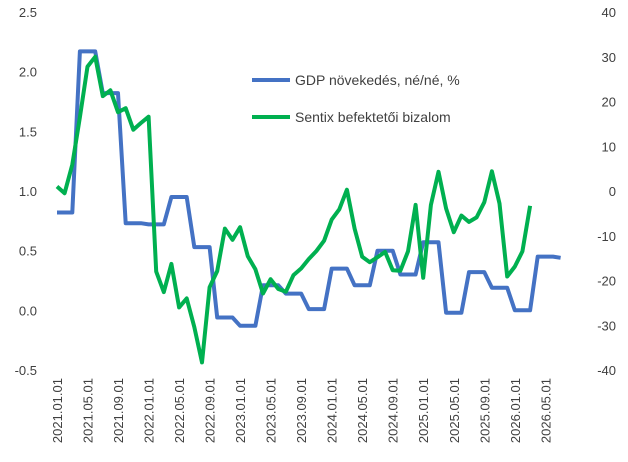 This screenshot has height=462, width=628. What do you see at coordinates (606, 191) in the screenshot?
I see `right-axis: -40 -30 -20 -10 0 10 20 30 40` at bounding box center [606, 191].